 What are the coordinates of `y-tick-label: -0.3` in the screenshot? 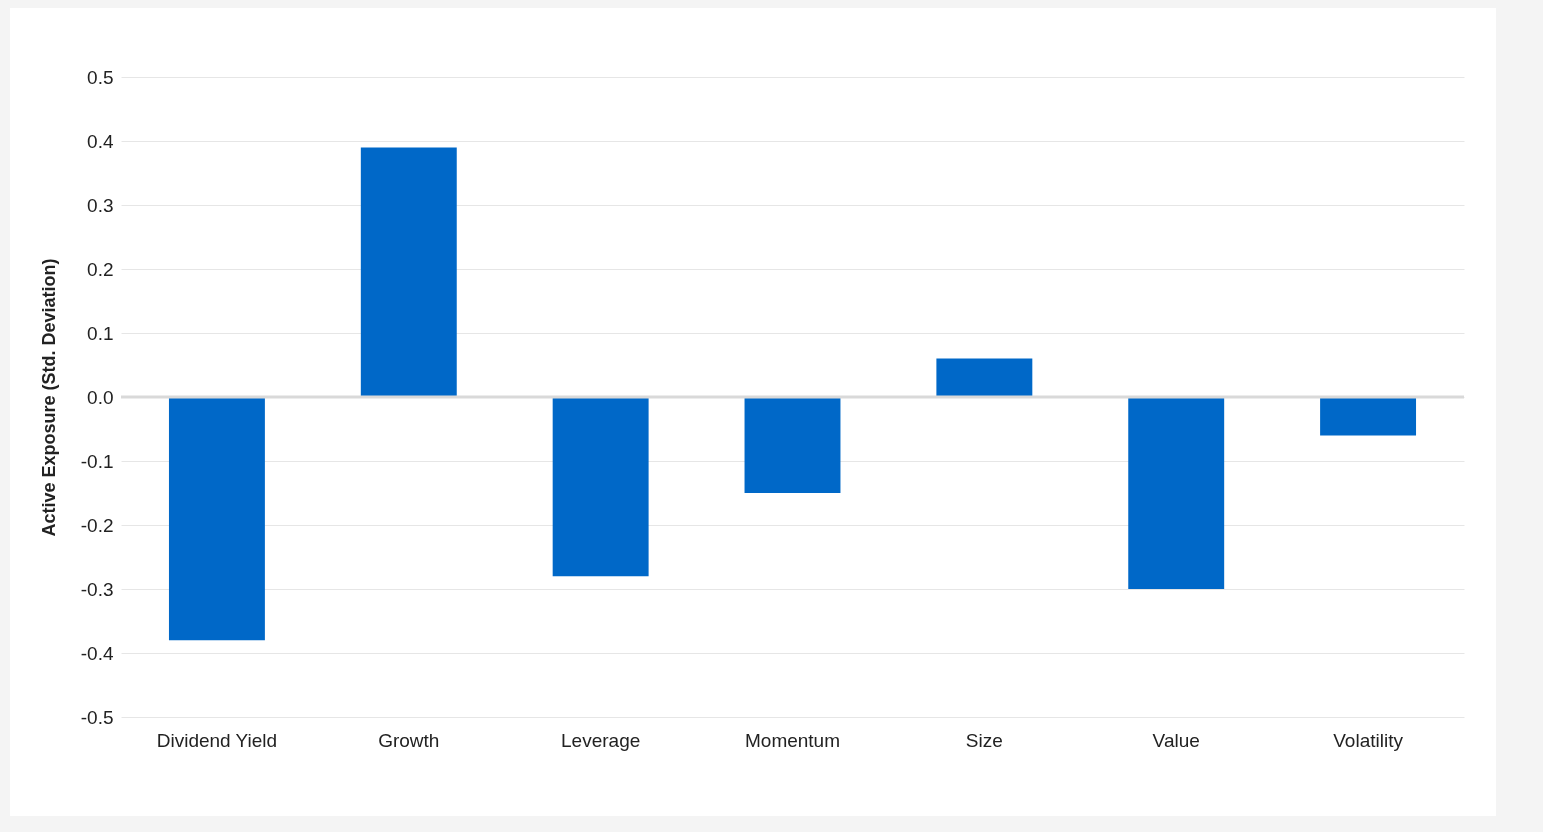 It's located at (97, 589).